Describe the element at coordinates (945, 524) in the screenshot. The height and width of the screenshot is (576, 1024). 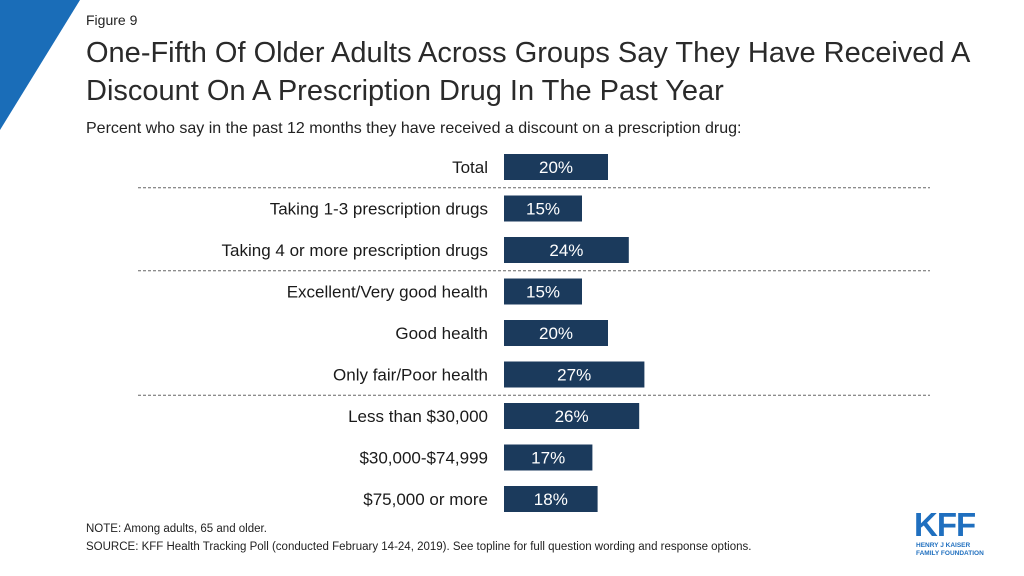
I see `logo-text: KFF` at that location.